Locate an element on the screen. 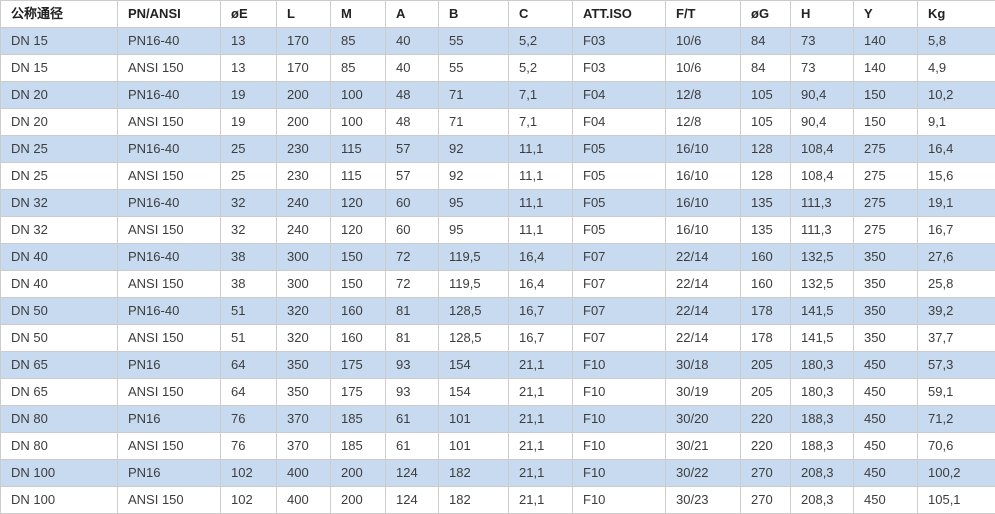 This screenshot has height=514, width=995. table-cell: 178 is located at coordinates (766, 338).